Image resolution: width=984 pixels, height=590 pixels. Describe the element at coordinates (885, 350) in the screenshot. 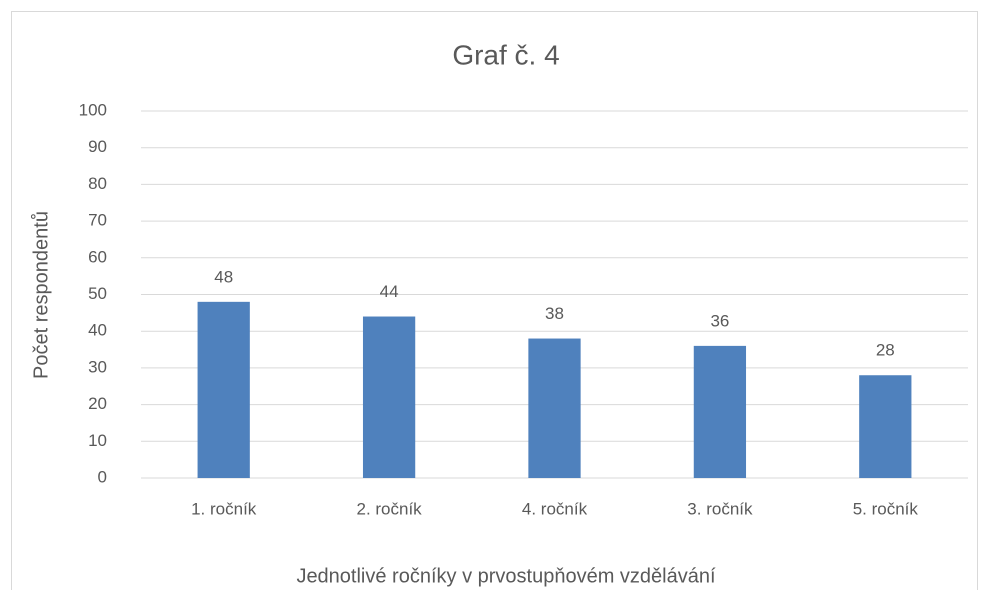

I see `data-label: 28` at that location.